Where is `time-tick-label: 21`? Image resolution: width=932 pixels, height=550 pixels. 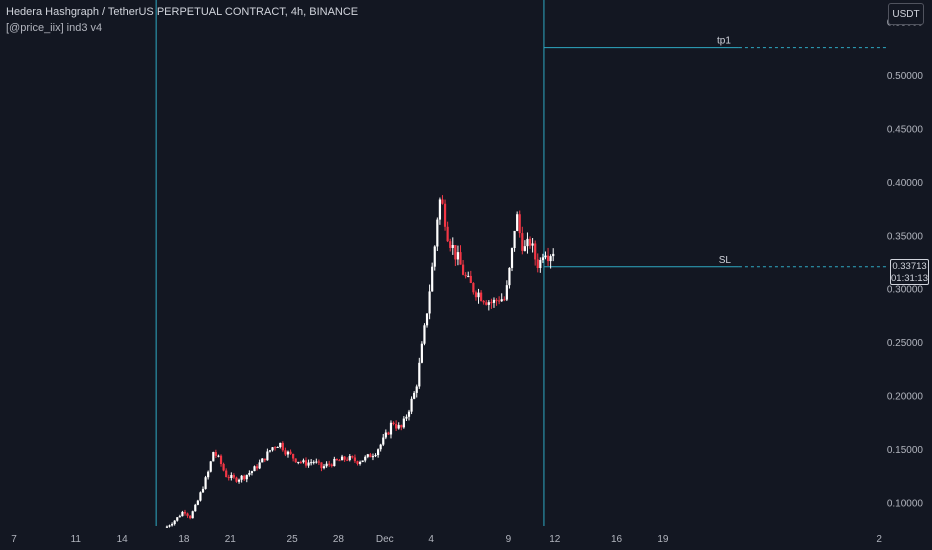 time-tick-label: 21 is located at coordinates (231, 539).